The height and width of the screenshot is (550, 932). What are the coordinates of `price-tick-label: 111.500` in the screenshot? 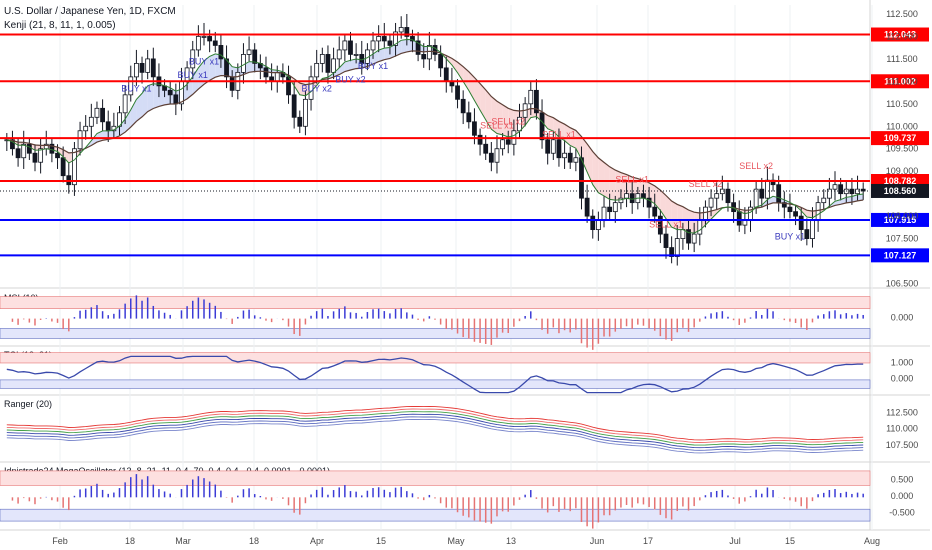 It's located at (901, 59).